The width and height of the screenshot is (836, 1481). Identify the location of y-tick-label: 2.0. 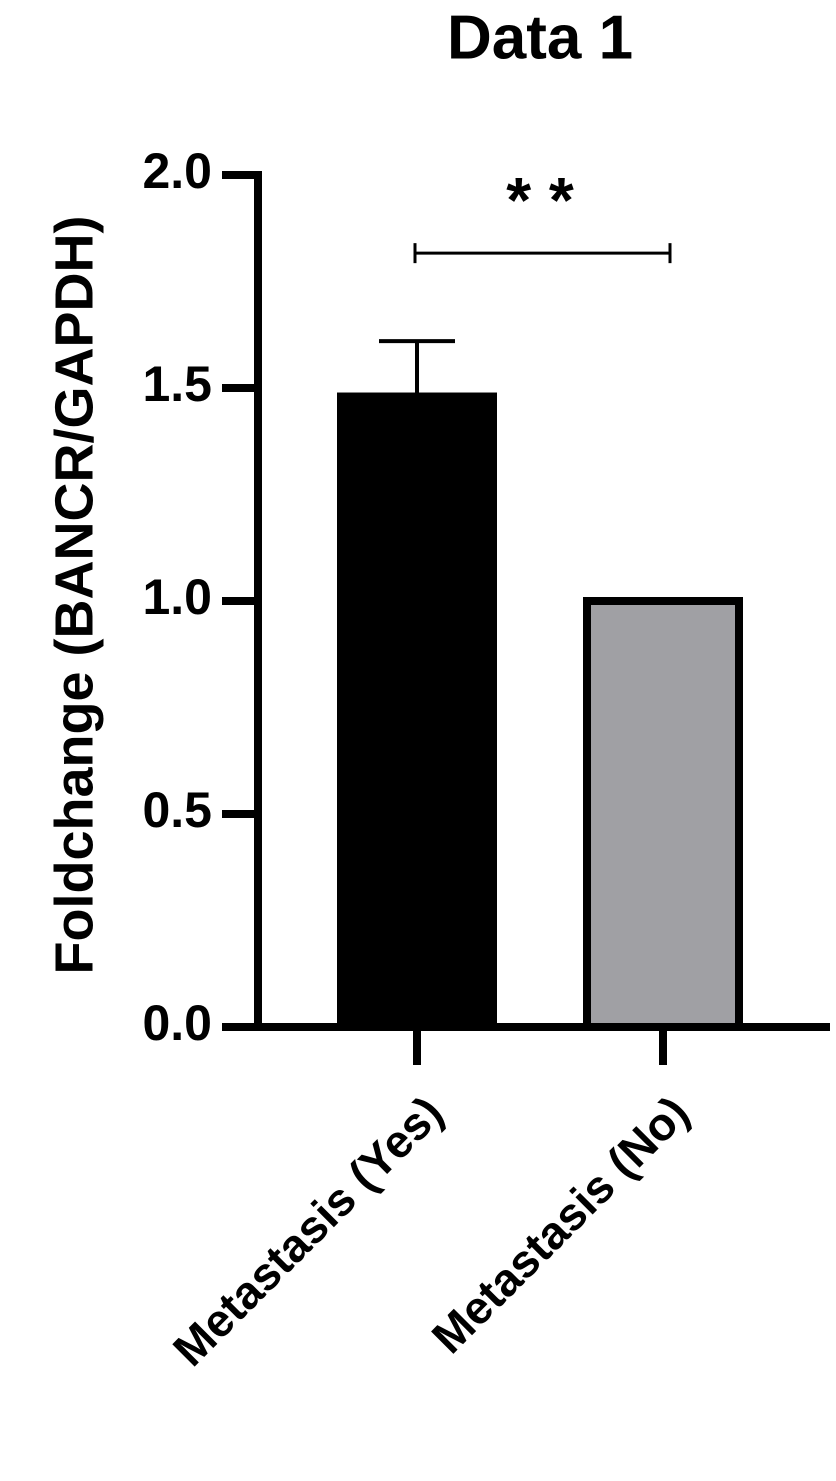
(177, 171).